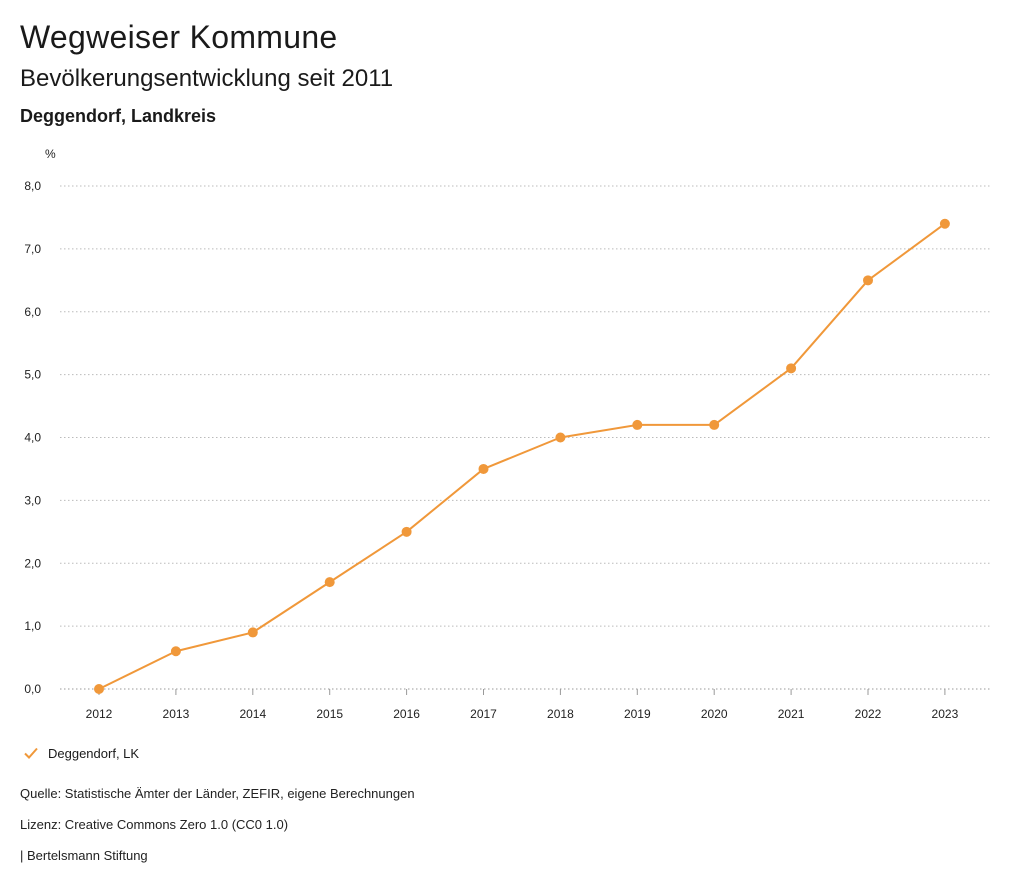 The image size is (1024, 888). Describe the element at coordinates (32, 249) in the screenshot. I see `y-tick-label: 7,0` at that location.